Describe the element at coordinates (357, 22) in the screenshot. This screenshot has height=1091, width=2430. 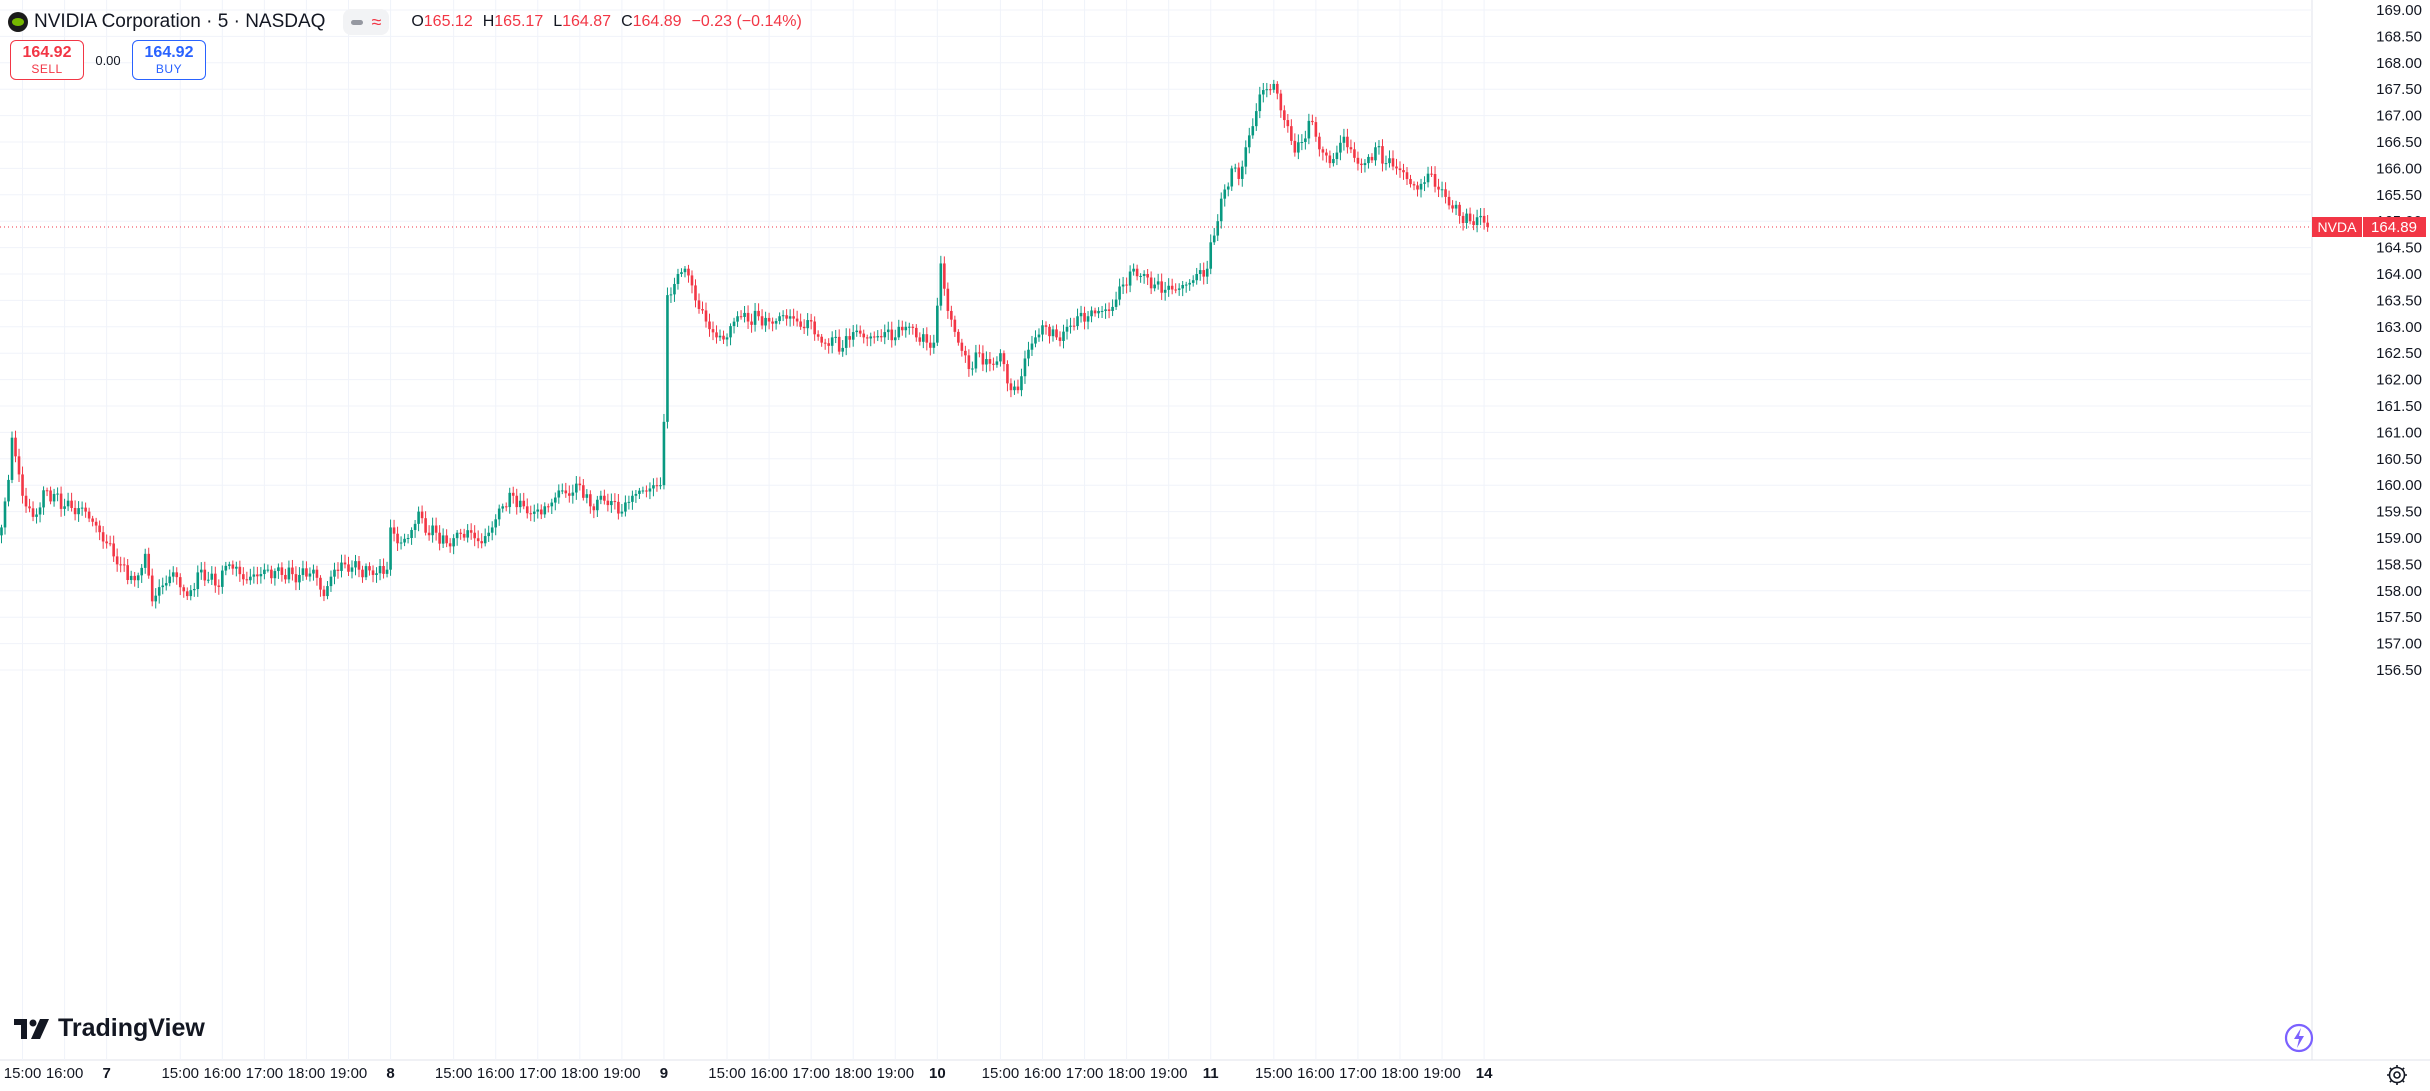
I see `visibility-icon` at that location.